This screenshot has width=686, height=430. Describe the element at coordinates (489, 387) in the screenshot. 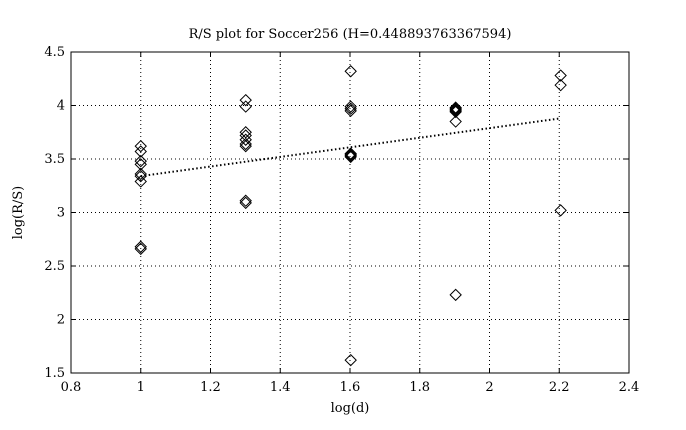

I see `x-tick-label: 2` at that location.